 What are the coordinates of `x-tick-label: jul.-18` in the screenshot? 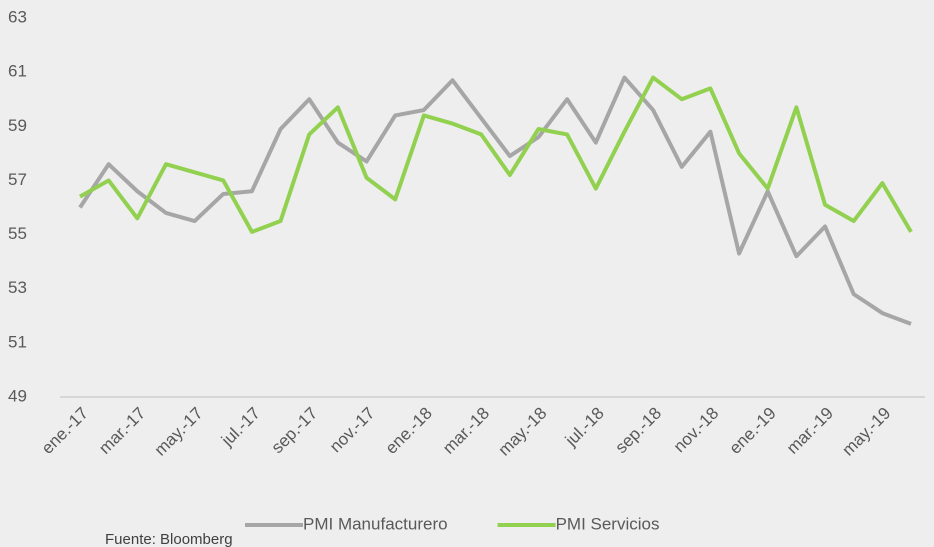 It's located at (584, 427).